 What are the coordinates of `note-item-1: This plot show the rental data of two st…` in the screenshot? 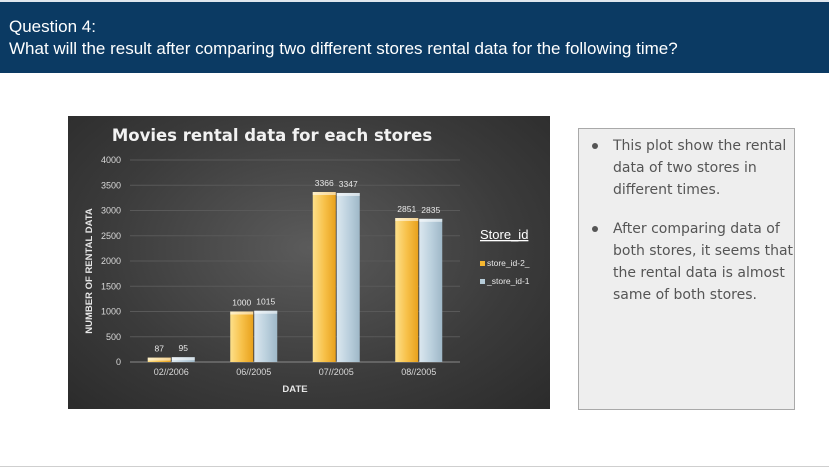 It's located at (693, 168).